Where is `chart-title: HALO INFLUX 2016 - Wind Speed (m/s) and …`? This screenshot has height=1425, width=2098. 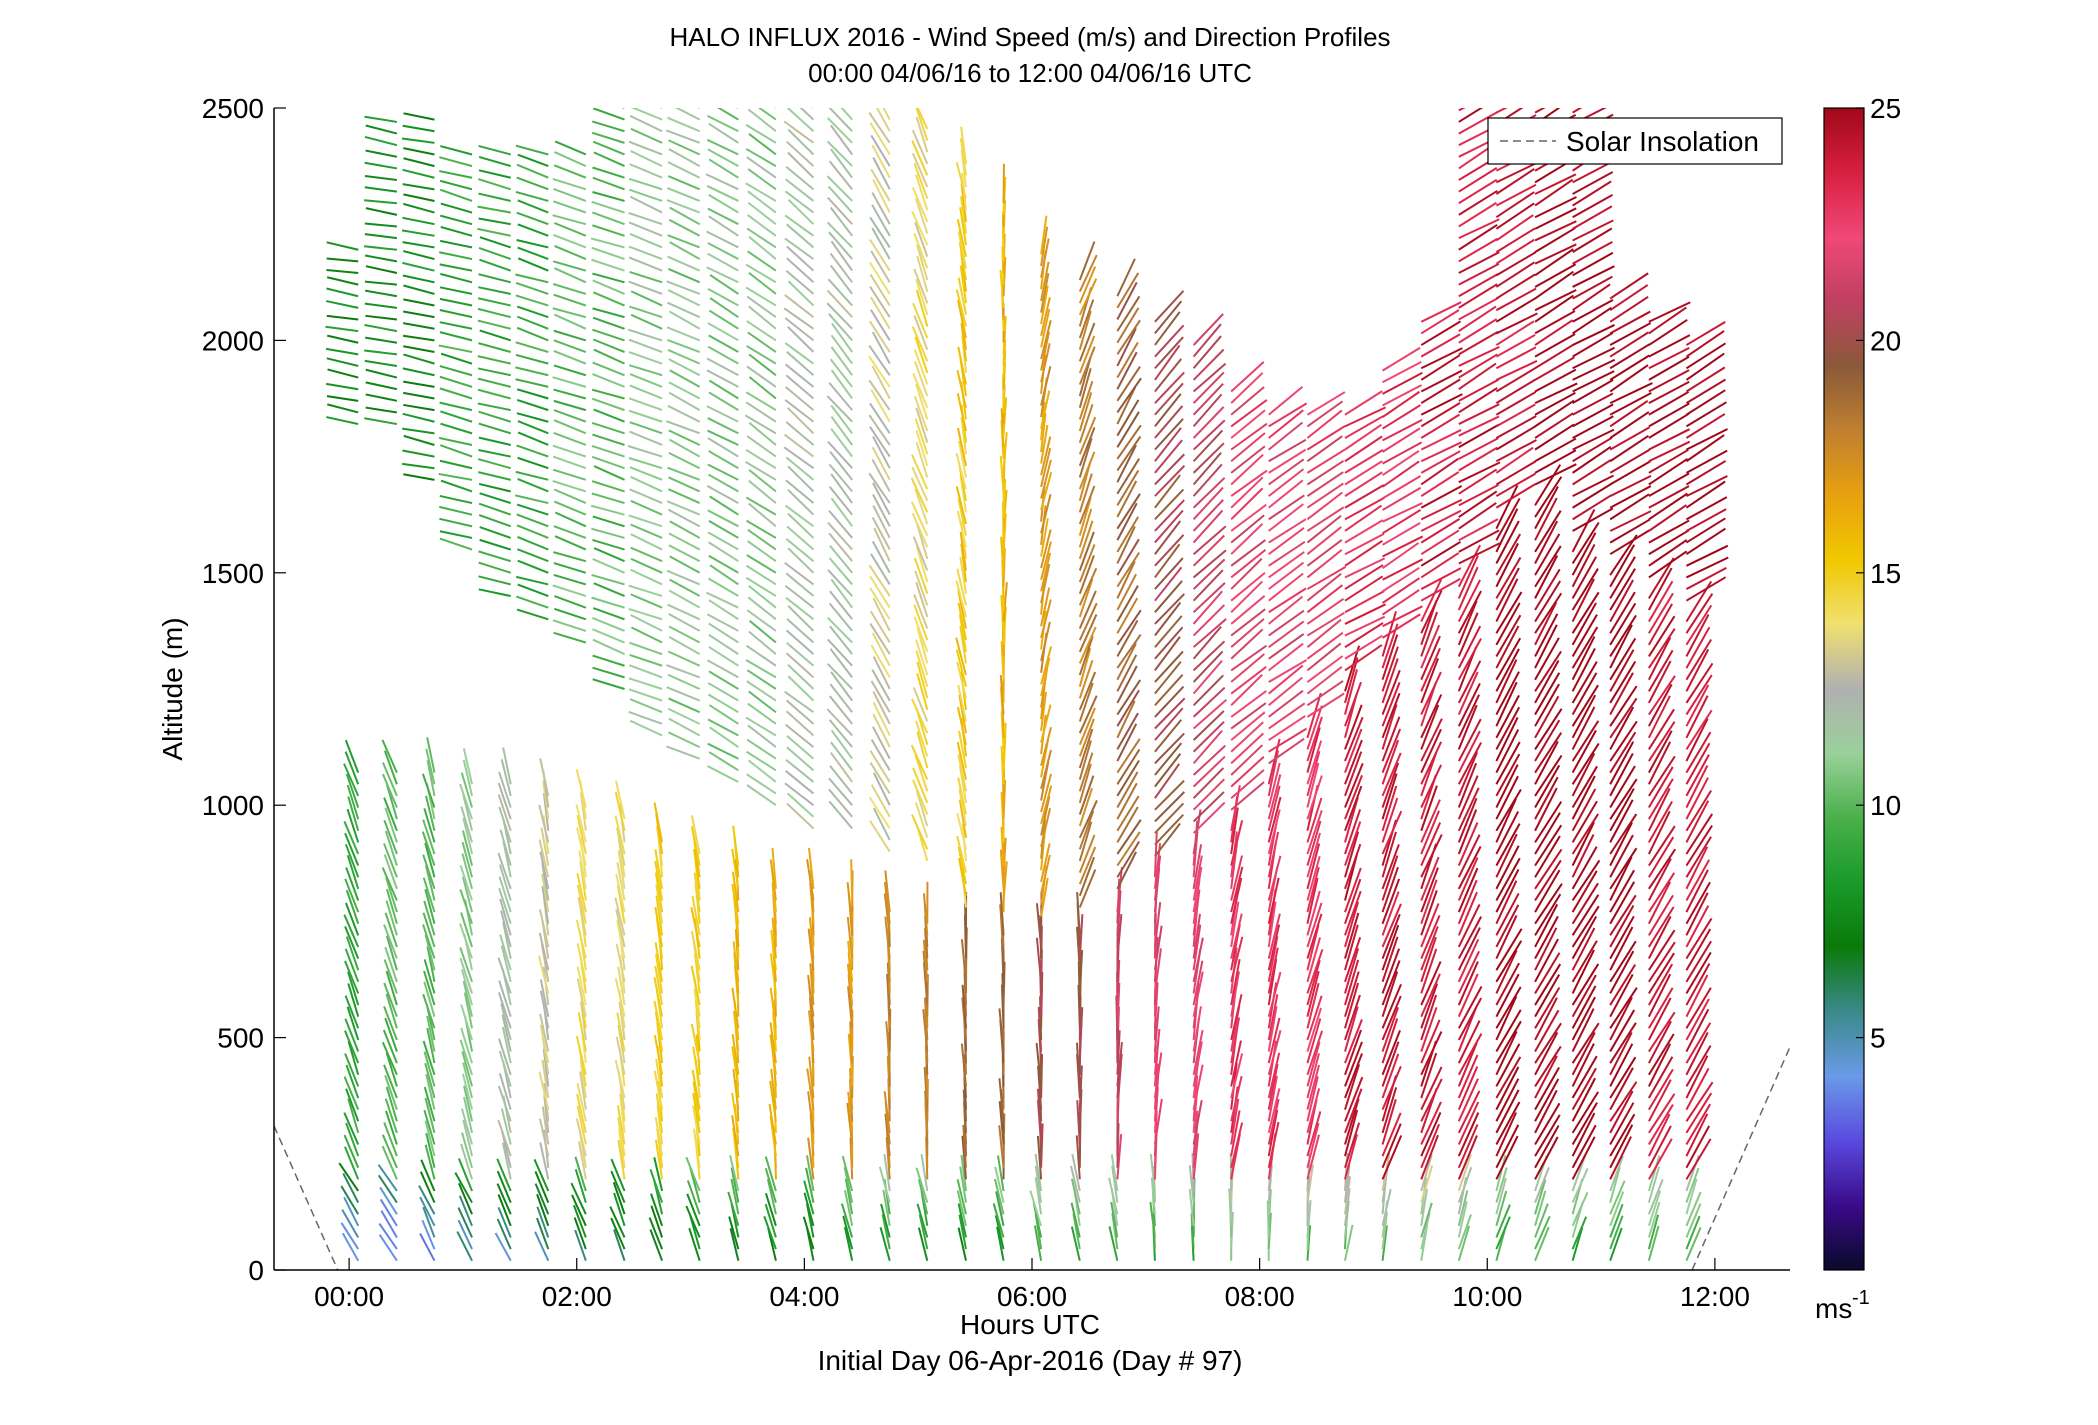 chart-title: HALO INFLUX 2016 - Wind Speed (m/s) and … is located at coordinates (1029, 37).